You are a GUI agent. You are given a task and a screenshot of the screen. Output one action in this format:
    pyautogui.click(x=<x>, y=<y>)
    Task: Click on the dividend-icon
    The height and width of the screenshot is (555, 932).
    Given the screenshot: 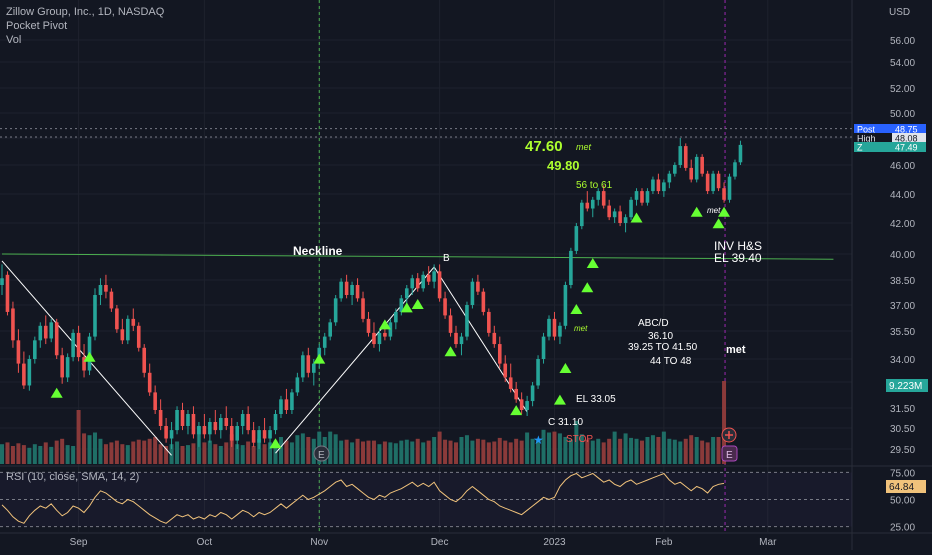 What is the action you would take?
    pyautogui.click(x=729, y=435)
    